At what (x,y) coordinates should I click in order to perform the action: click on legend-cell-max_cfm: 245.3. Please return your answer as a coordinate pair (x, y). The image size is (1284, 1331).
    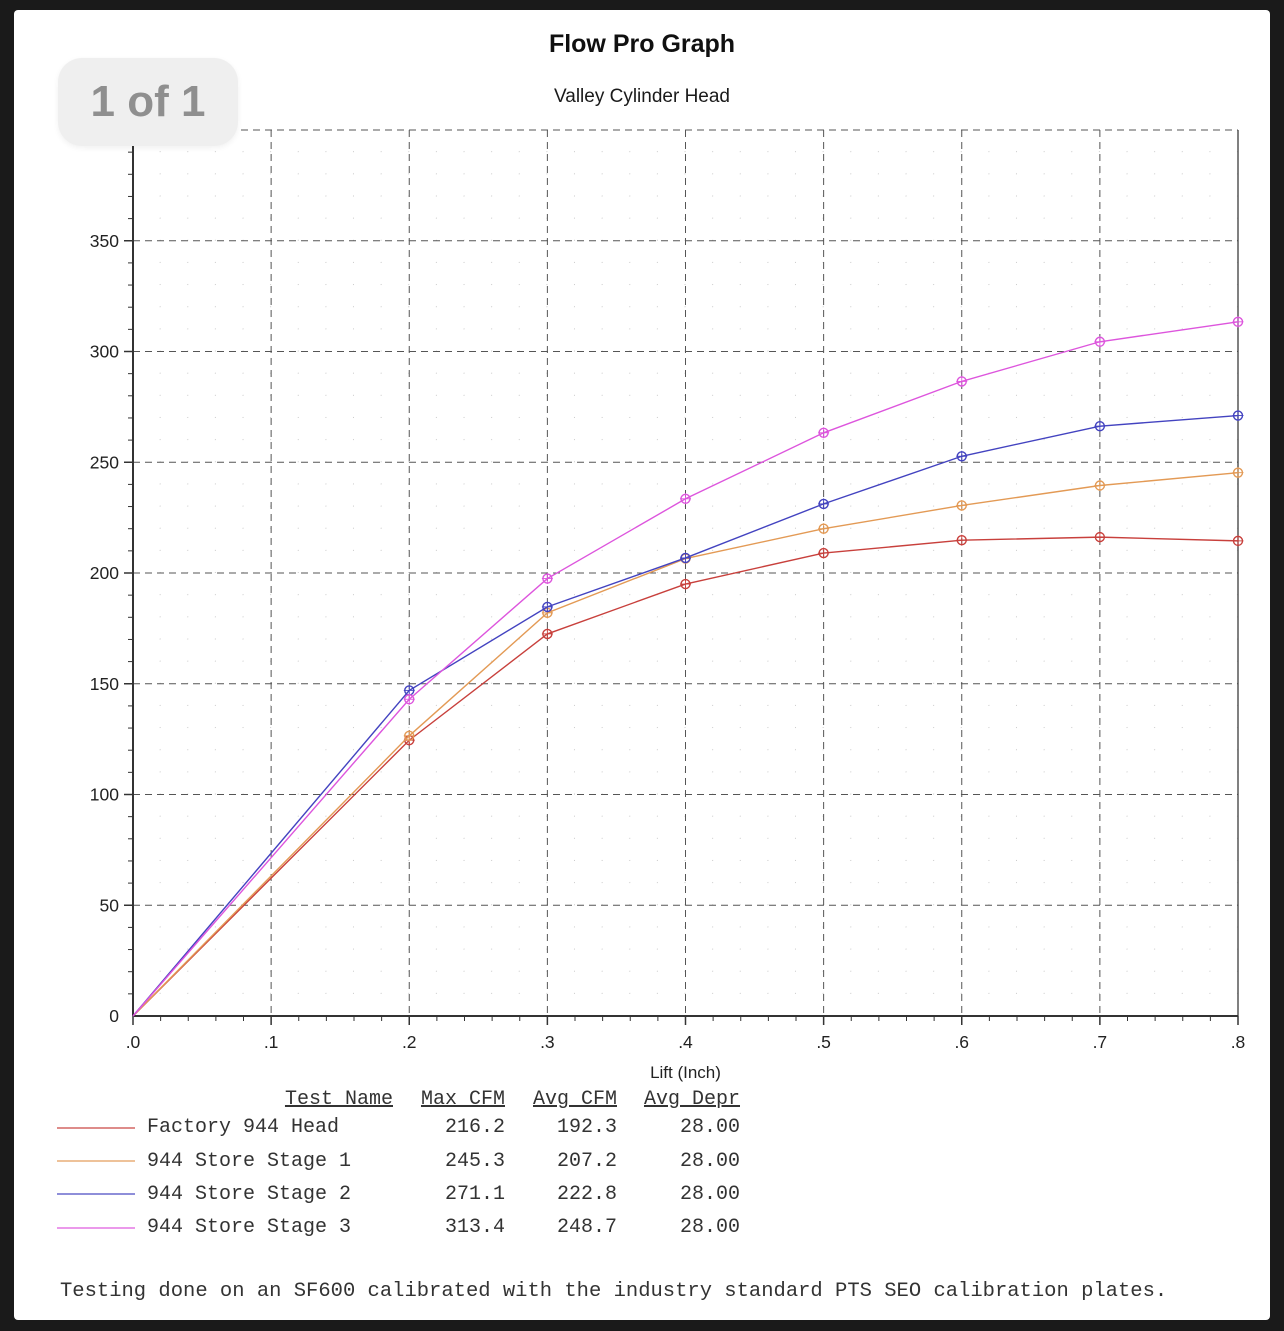
    Looking at the image, I should click on (474, 1161).